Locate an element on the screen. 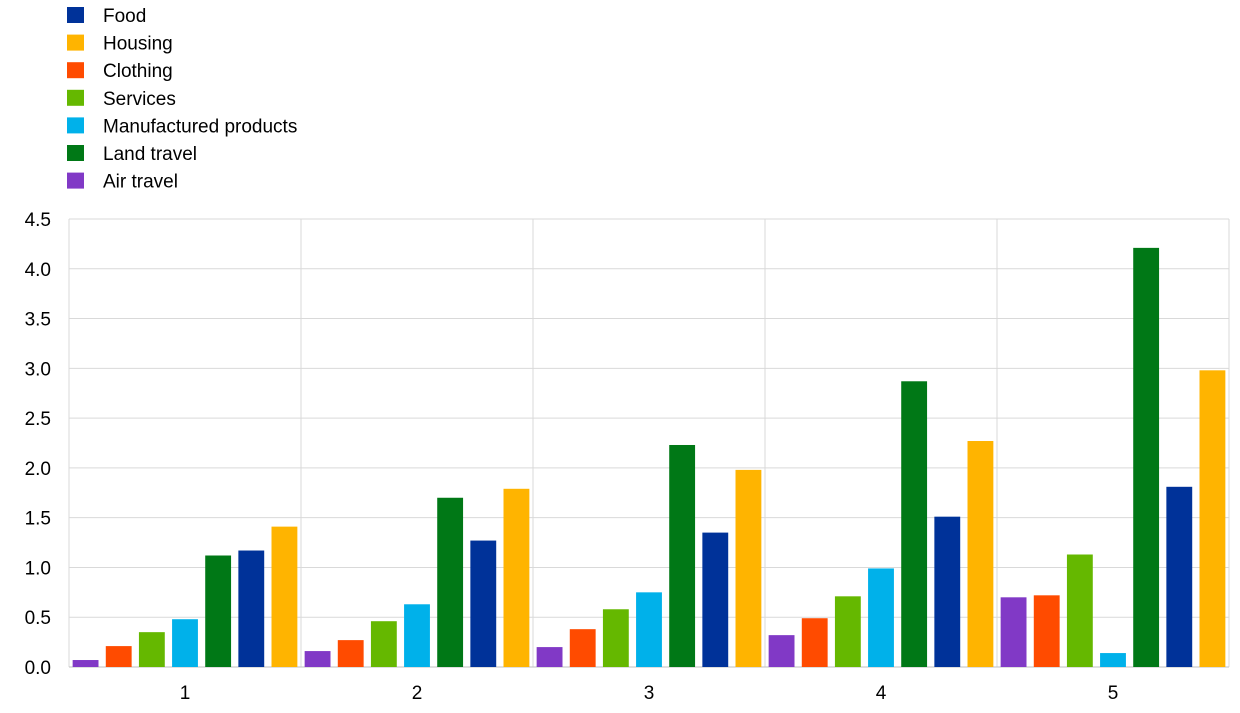 Image resolution: width=1240 pixels, height=713 pixels. legend-label: Manufactured products is located at coordinates (200, 126).